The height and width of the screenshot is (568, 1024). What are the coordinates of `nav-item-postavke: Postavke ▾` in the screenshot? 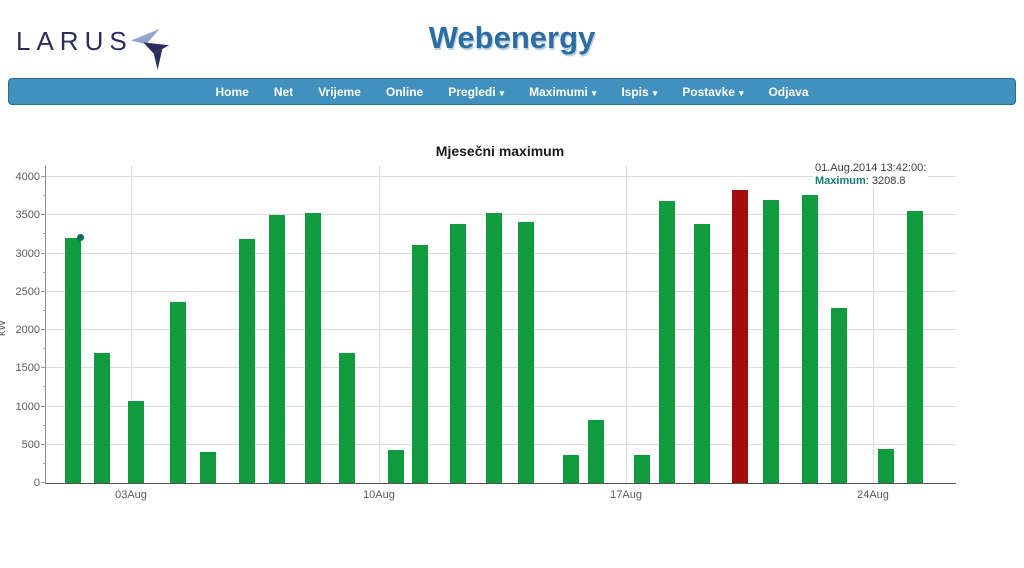 It's located at (712, 92).